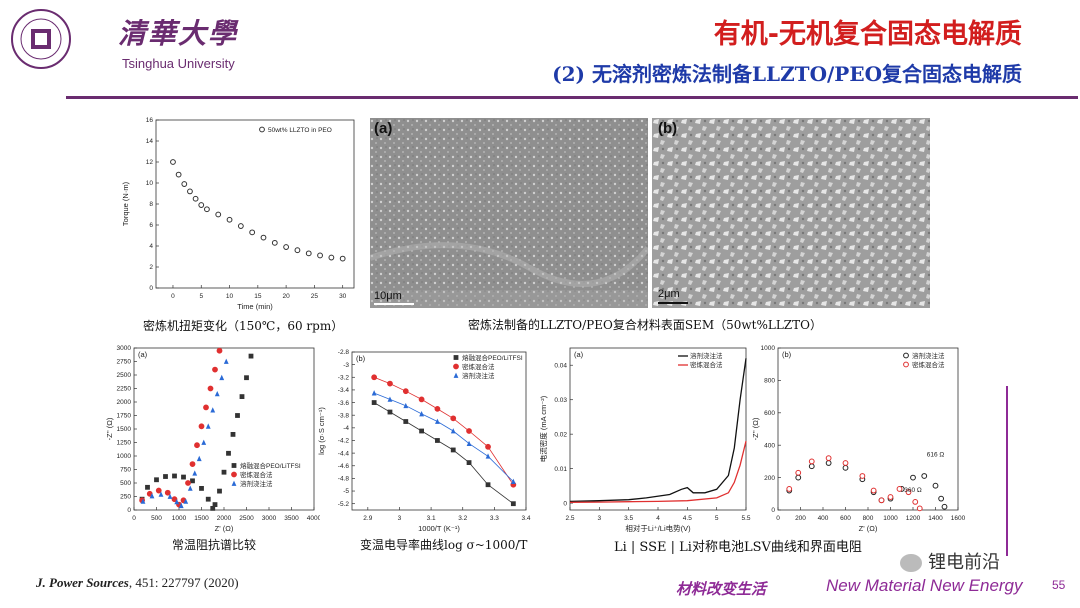  I want to click on x-tick-label: 3.5, so click(628, 518).